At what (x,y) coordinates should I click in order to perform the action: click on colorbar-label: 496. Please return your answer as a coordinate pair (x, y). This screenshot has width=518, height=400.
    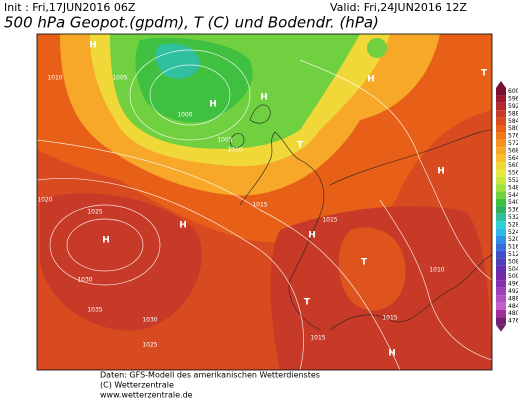
    Looking at the image, I should click on (513, 284).